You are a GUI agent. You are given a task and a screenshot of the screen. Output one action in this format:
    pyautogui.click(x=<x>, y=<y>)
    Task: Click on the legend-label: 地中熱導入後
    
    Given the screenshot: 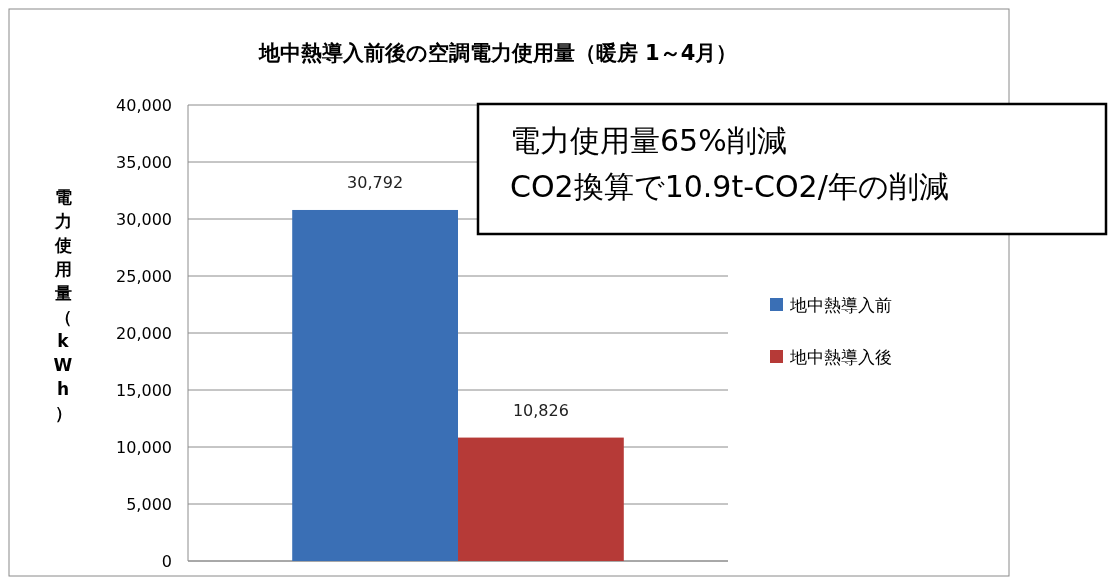 What is the action you would take?
    pyautogui.click(x=840, y=356)
    